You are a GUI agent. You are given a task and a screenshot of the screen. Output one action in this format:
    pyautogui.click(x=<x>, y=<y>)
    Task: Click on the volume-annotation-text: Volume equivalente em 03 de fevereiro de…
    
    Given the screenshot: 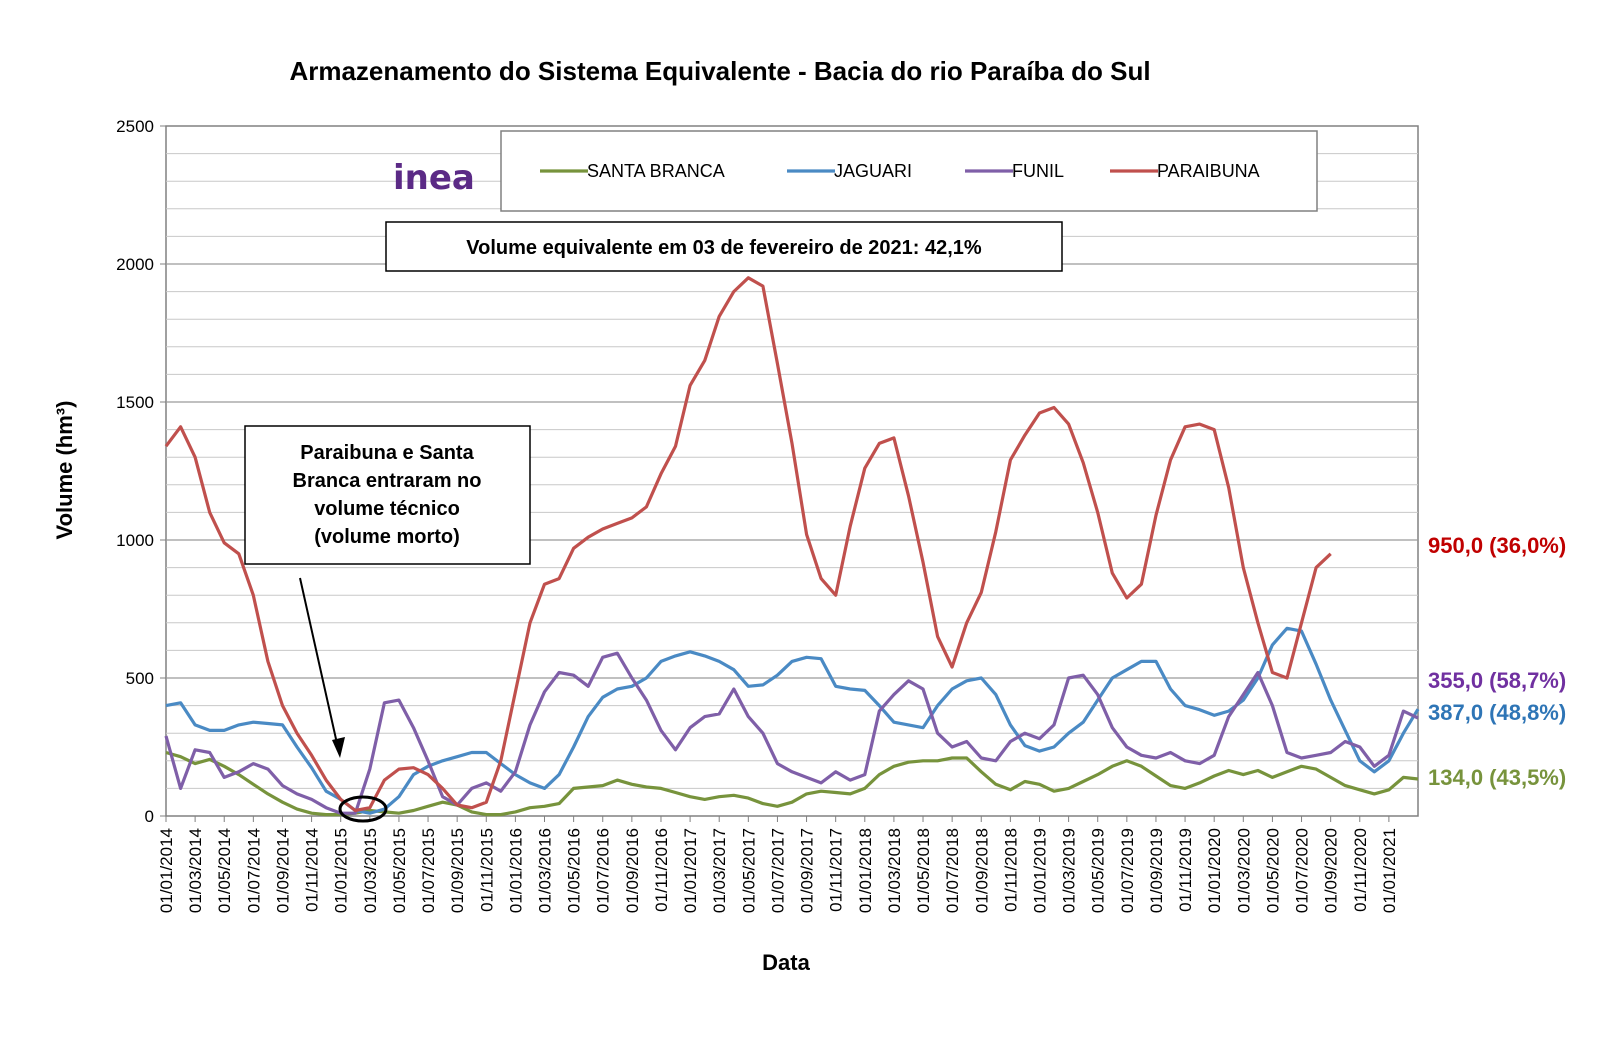 What is the action you would take?
    pyautogui.click(x=724, y=248)
    